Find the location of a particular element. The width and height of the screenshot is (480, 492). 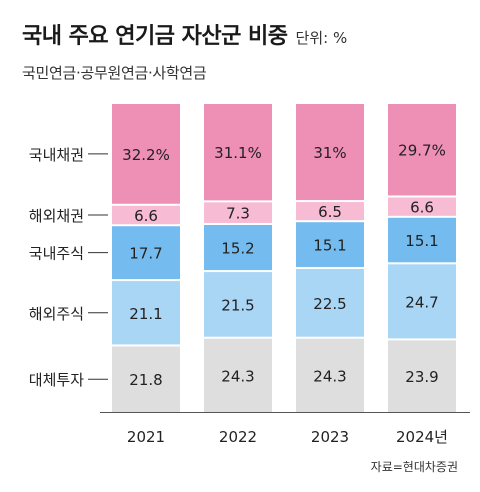

series-label-alternative: 대체투자 is located at coordinates (56, 380).